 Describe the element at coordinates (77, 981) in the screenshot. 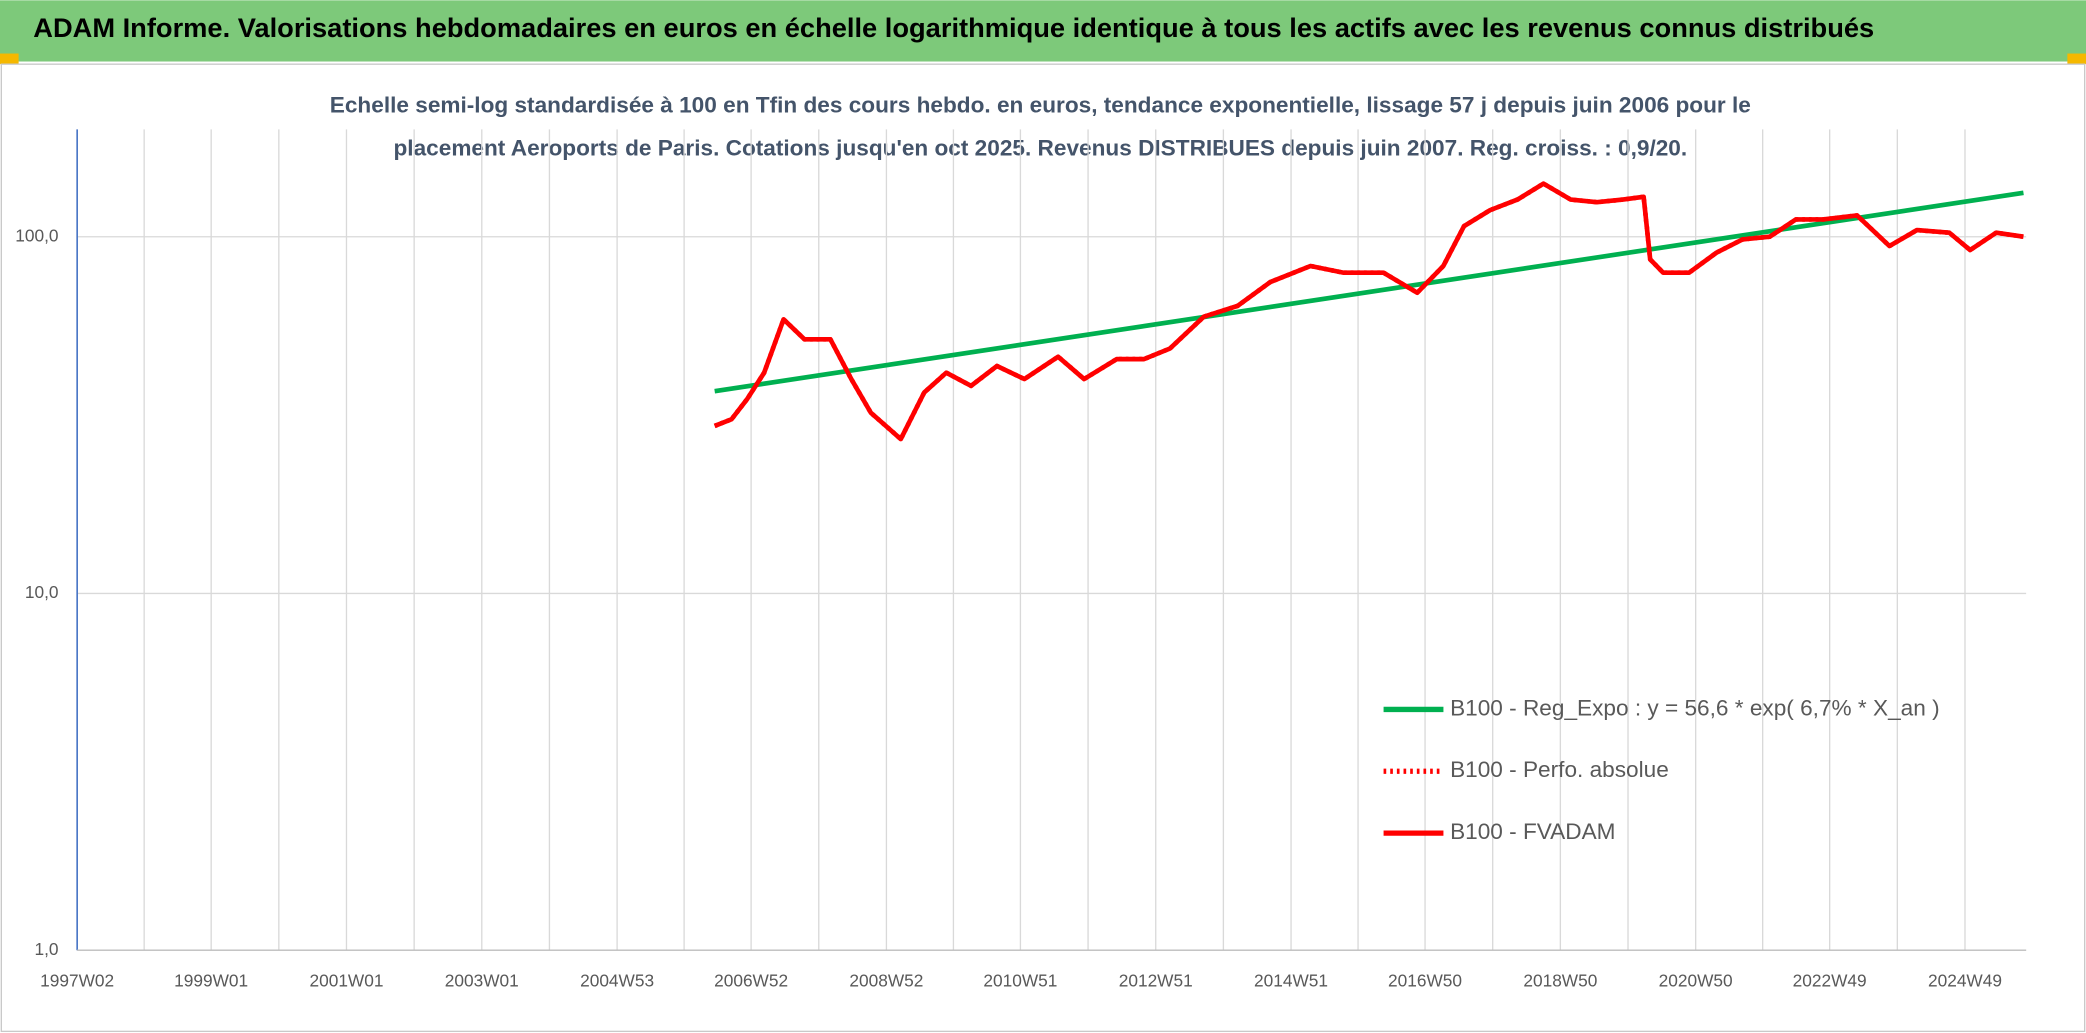

I see `x-tick-label: 1997W02` at that location.